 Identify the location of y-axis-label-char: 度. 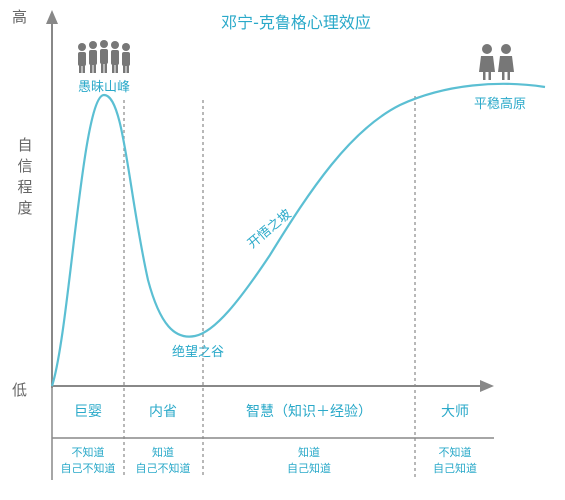
(24, 208).